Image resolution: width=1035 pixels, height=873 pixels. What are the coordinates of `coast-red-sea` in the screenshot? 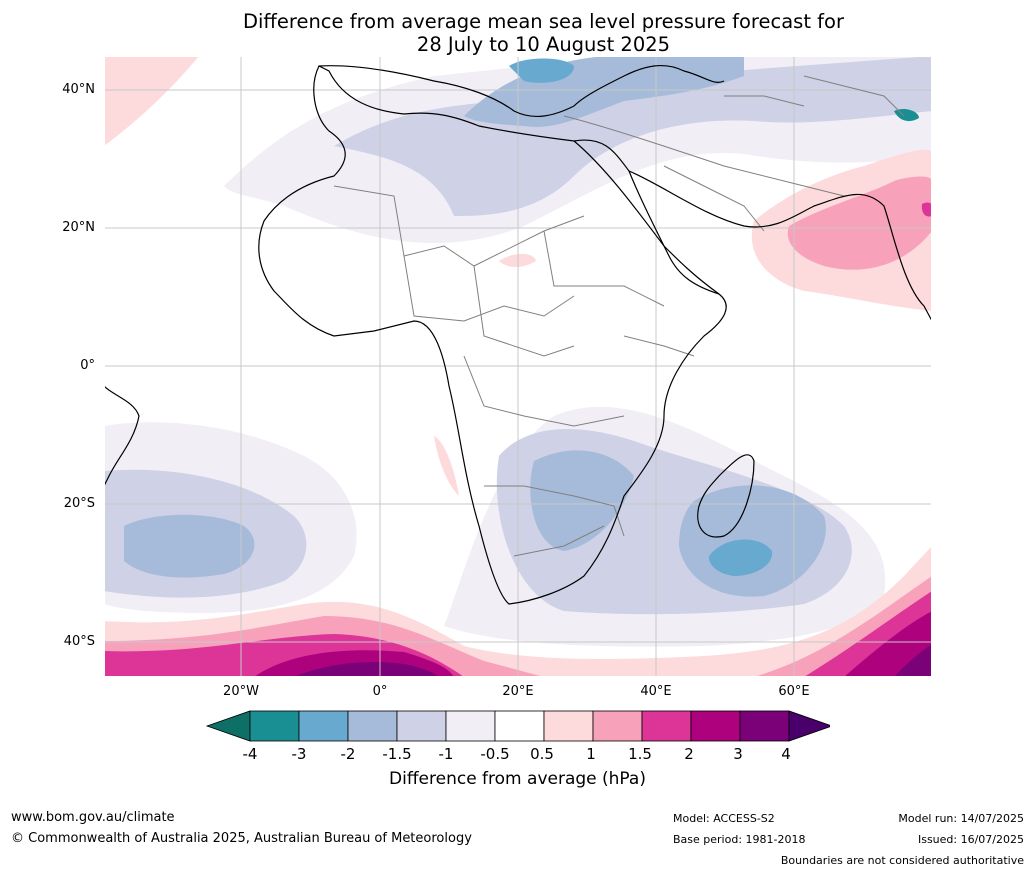 It's located at (646, 217).